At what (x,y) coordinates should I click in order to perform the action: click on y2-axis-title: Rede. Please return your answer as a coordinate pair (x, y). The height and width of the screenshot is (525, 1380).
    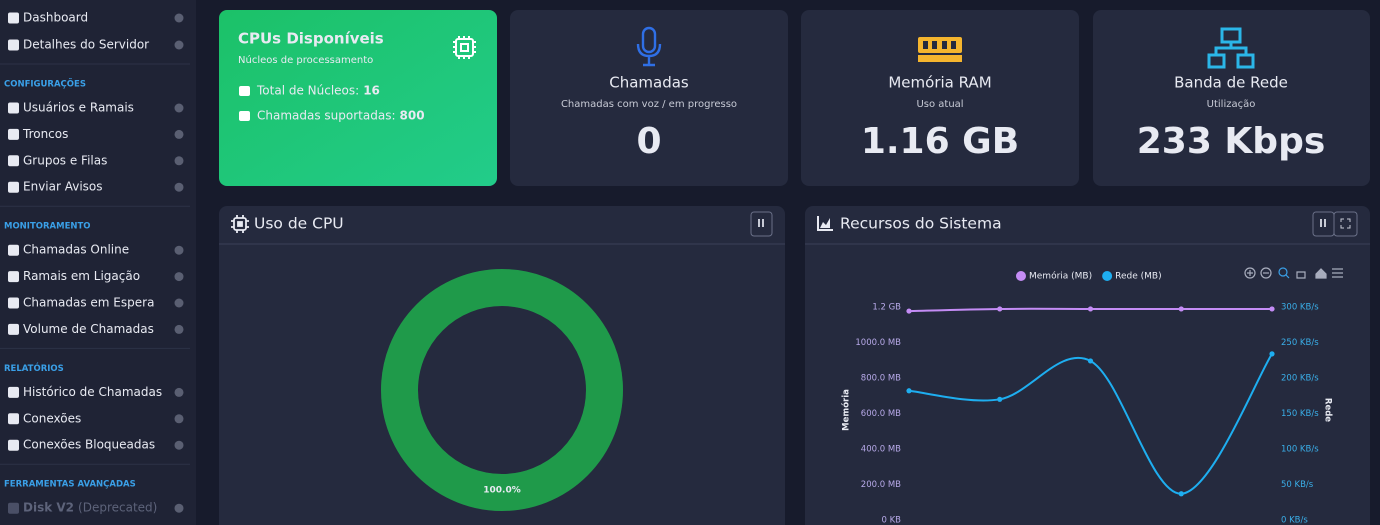
    Looking at the image, I should click on (1328, 410).